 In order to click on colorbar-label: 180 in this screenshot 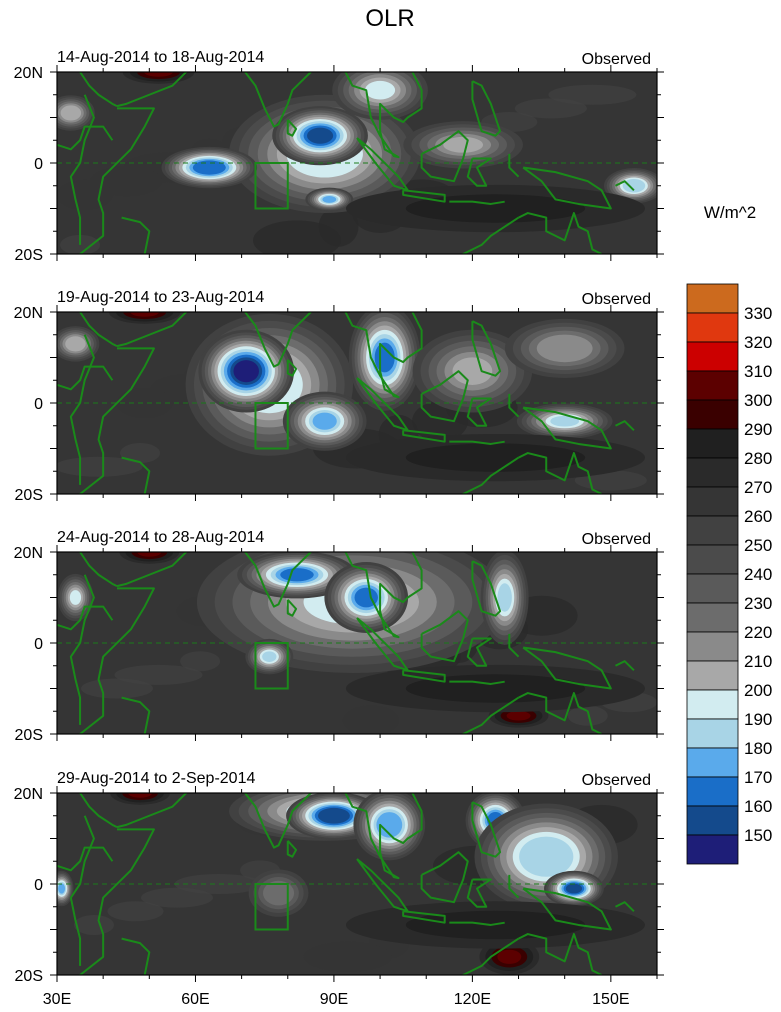, I will do `click(758, 748)`.